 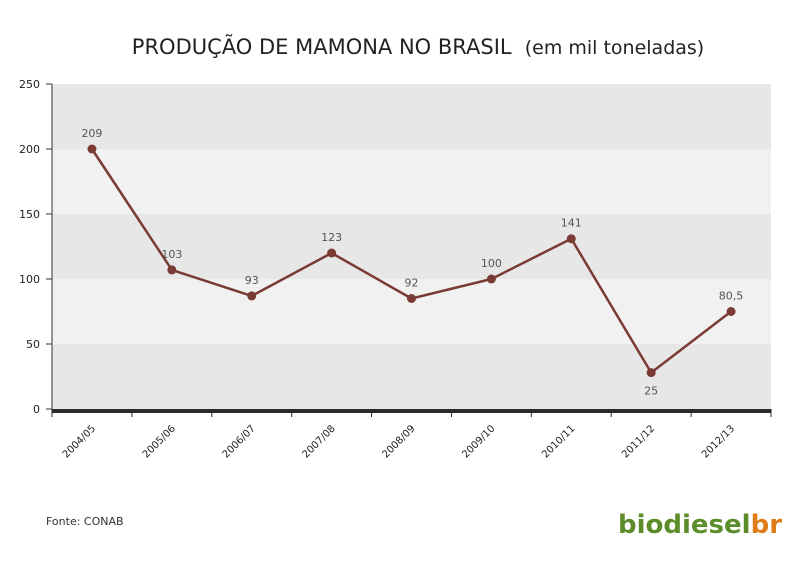 I want to click on x-tick-label: 2006/07, so click(x=239, y=441).